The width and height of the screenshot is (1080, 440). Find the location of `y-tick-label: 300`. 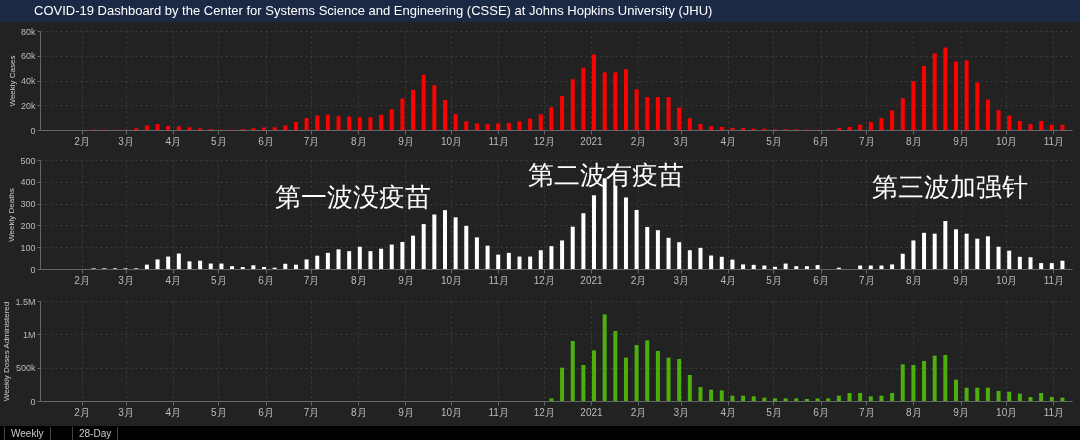

y-tick-label: 300 is located at coordinates (28, 204).